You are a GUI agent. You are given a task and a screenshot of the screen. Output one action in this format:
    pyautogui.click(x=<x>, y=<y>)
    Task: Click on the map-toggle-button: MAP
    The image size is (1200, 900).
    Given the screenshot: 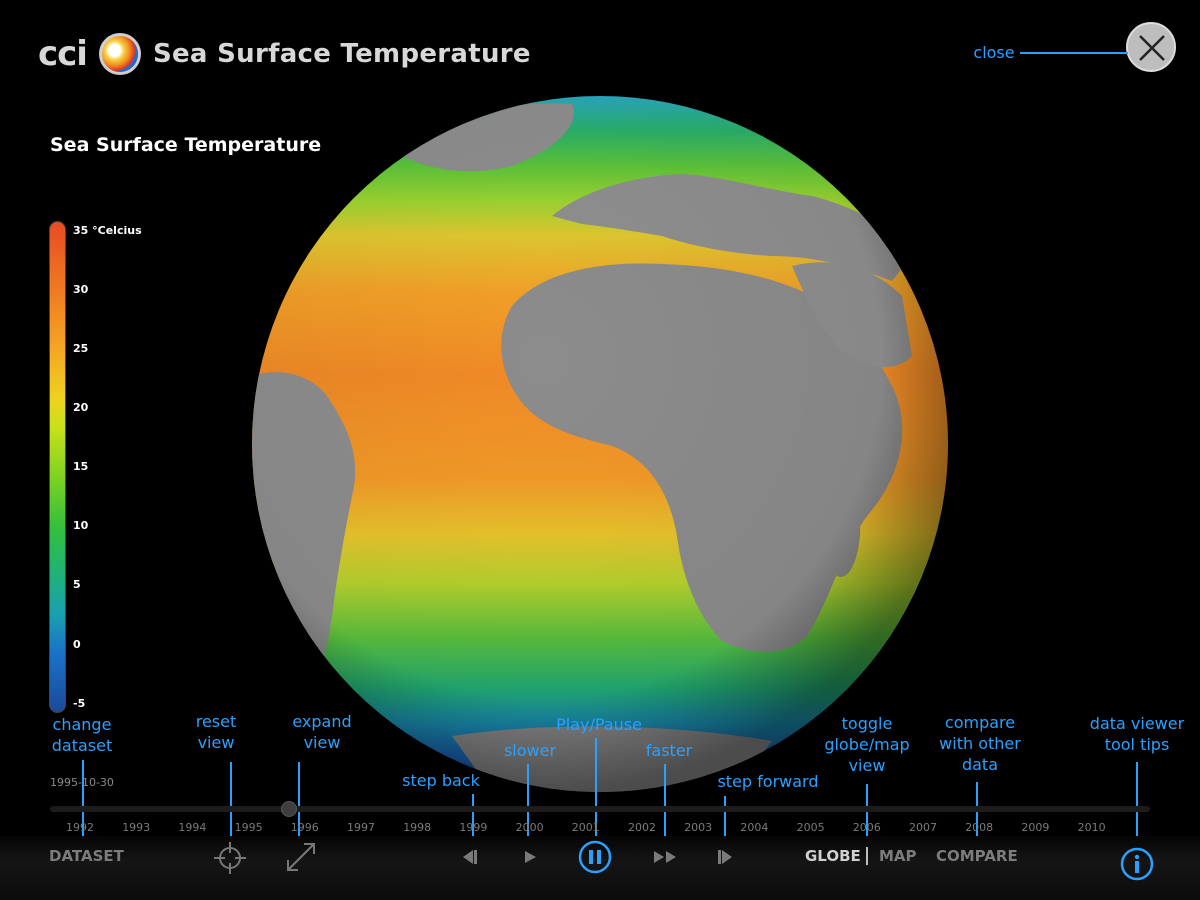 What is the action you would take?
    pyautogui.click(x=898, y=856)
    